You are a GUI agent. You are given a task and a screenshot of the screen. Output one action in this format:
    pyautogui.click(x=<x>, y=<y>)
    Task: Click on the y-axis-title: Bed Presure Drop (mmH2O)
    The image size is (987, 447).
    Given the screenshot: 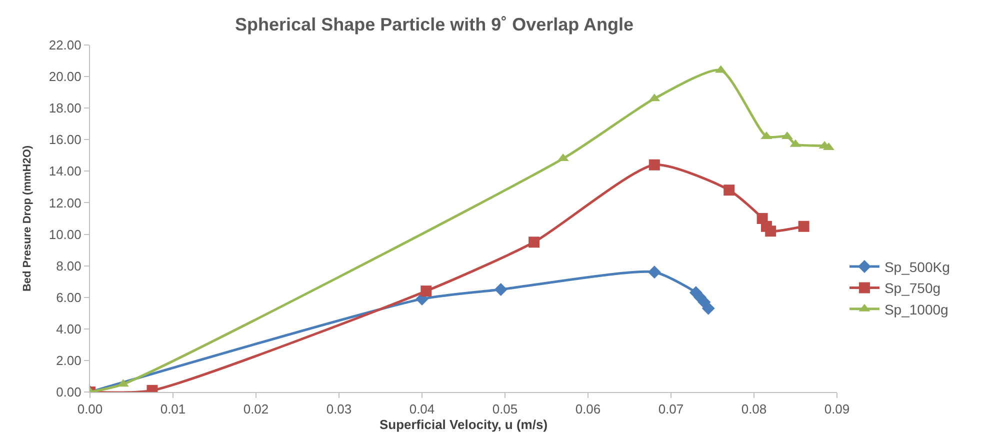 What is the action you would take?
    pyautogui.click(x=28, y=218)
    